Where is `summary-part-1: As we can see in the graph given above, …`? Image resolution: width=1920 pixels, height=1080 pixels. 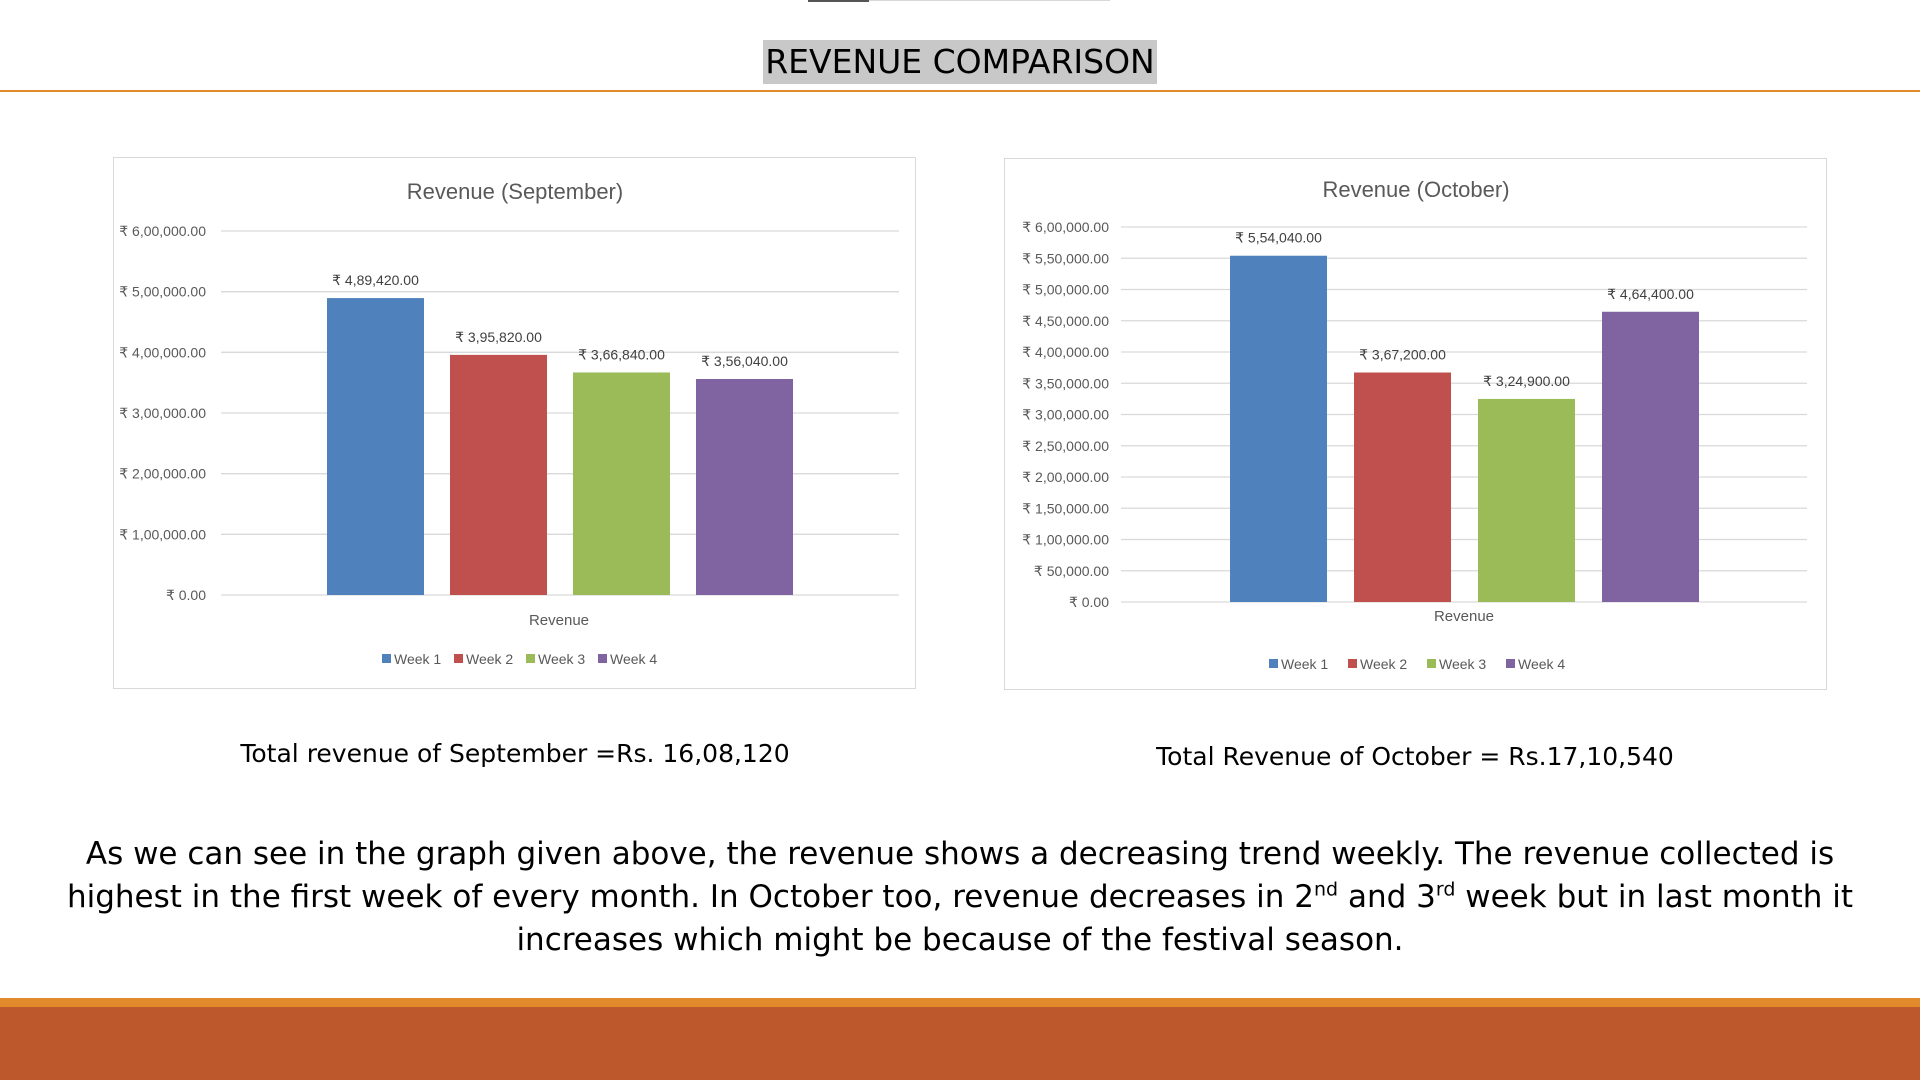 summary-part-1: As we can see in the graph given above, … is located at coordinates (950, 875).